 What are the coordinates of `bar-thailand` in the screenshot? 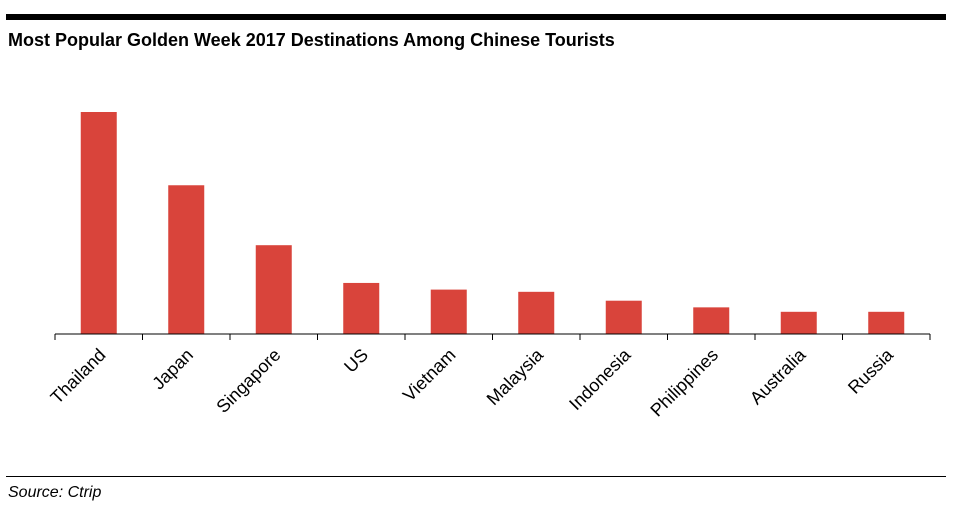 It's located at (98, 223).